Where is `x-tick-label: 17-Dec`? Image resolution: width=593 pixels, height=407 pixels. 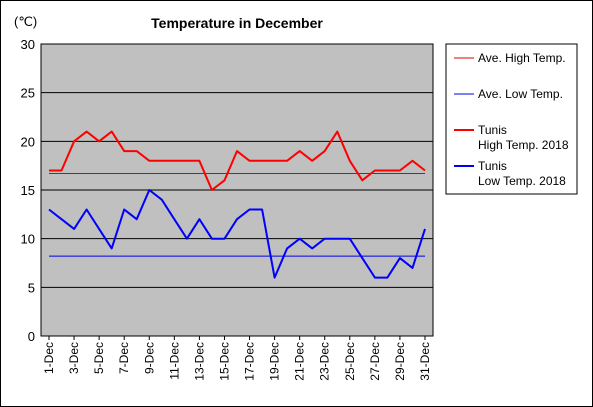
x-tick-label: 17-Dec is located at coordinates (250, 361).